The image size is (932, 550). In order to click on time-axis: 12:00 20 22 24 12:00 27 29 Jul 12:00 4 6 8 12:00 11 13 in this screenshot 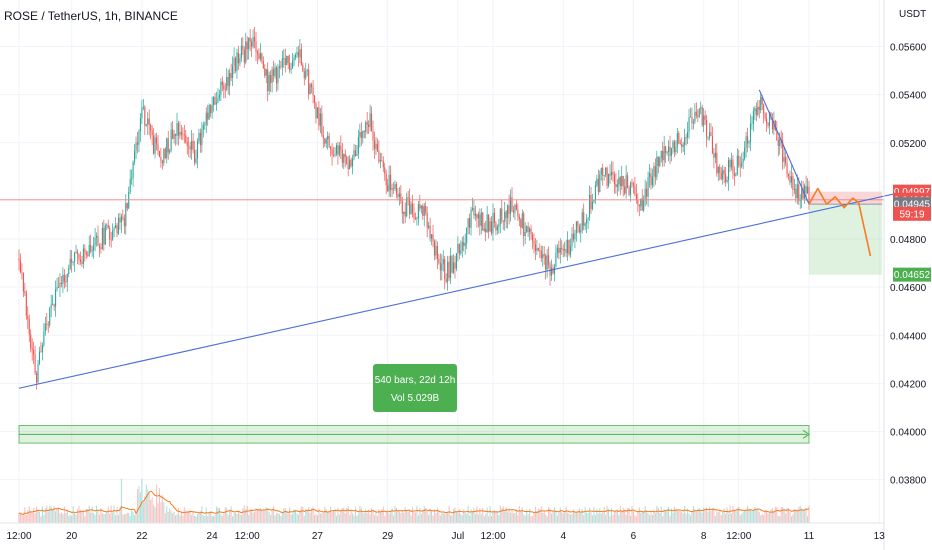, I will do `click(442, 532)`.